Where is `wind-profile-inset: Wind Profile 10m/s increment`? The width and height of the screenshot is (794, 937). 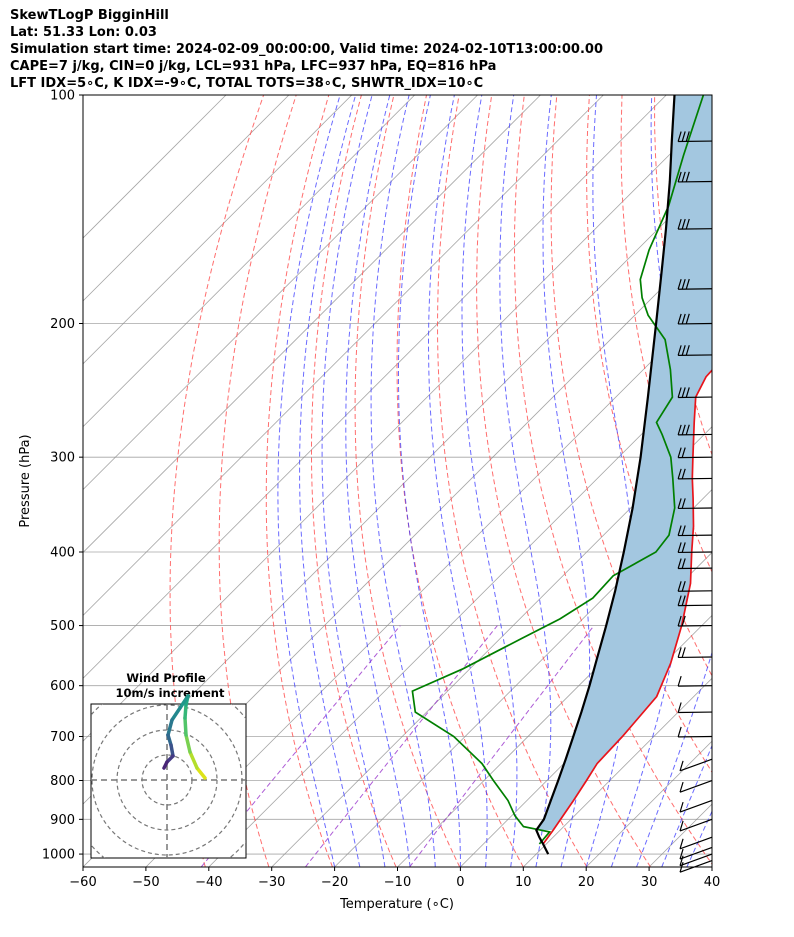 wind-profile-inset: Wind Profile 10m/s increment is located at coordinates (168, 765).